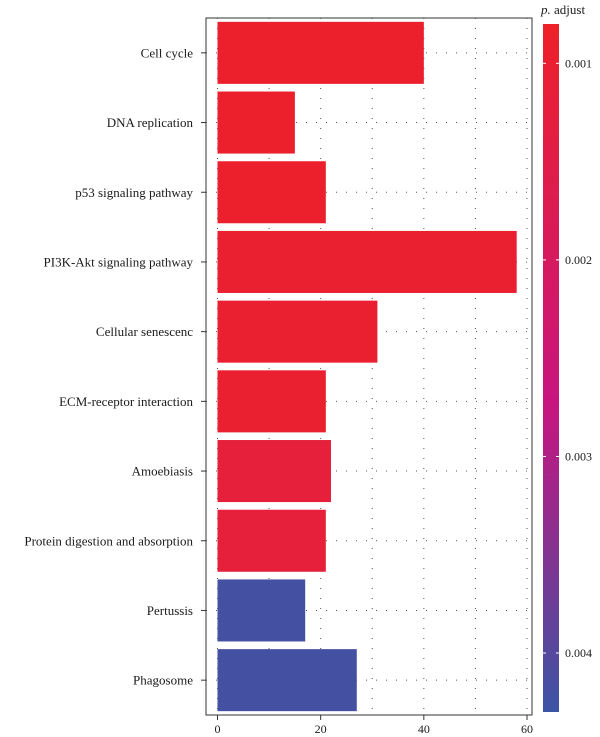 This screenshot has height=737, width=600. I want to click on category-label: Cellular senescenc, so click(144, 331).